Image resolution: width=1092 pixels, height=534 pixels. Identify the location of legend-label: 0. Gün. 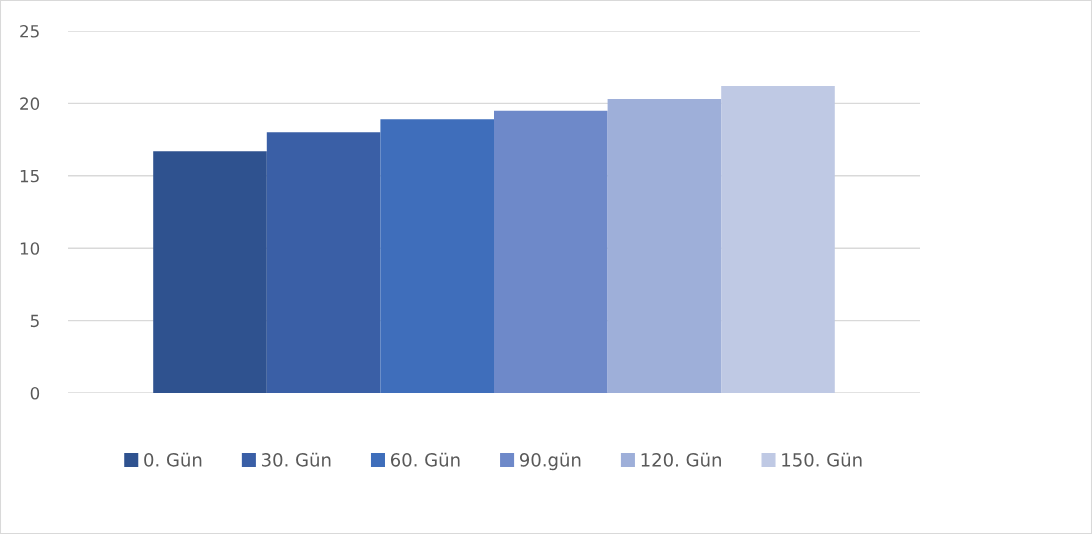
(173, 459).